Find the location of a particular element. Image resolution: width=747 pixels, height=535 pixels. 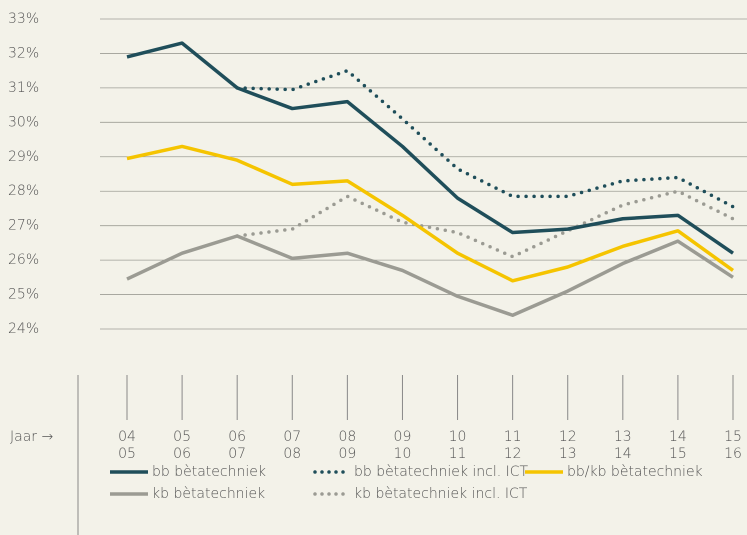

y-tick-label: 26% is located at coordinates (23, 260).